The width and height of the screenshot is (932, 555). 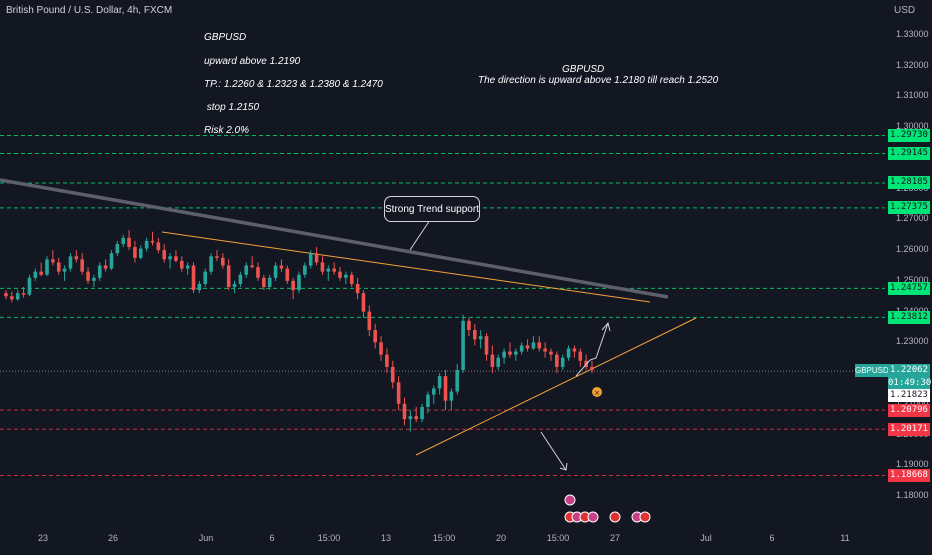 I want to click on level-price-tag: 1.18668, so click(x=909, y=475).